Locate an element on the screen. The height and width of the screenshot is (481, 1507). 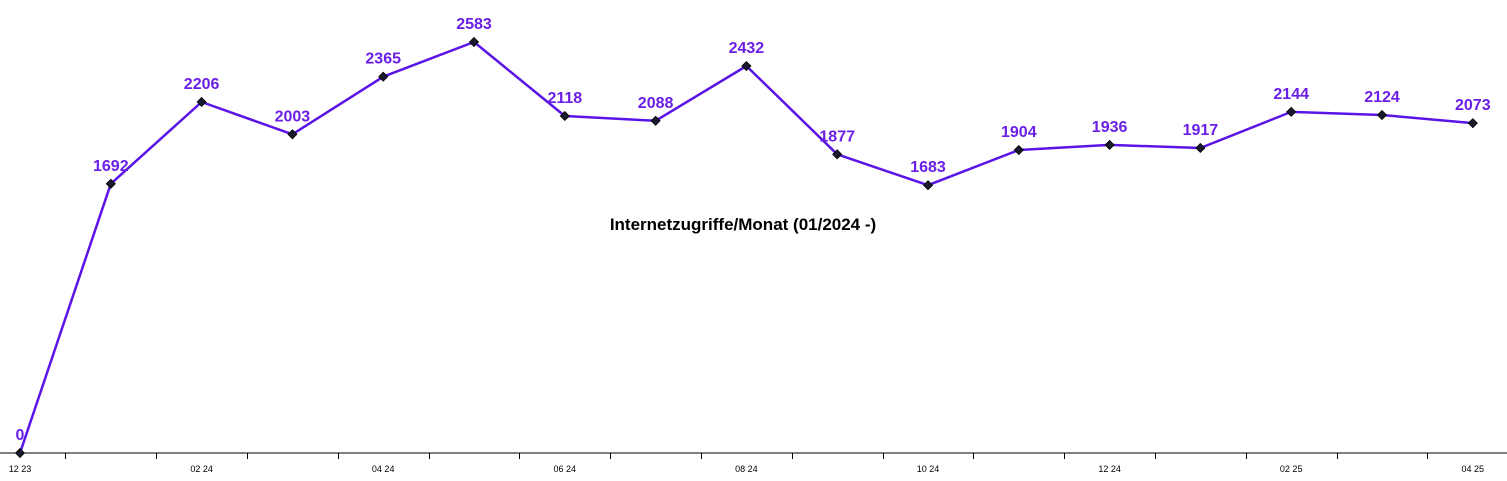
data-label: 1917 is located at coordinates (1201, 130).